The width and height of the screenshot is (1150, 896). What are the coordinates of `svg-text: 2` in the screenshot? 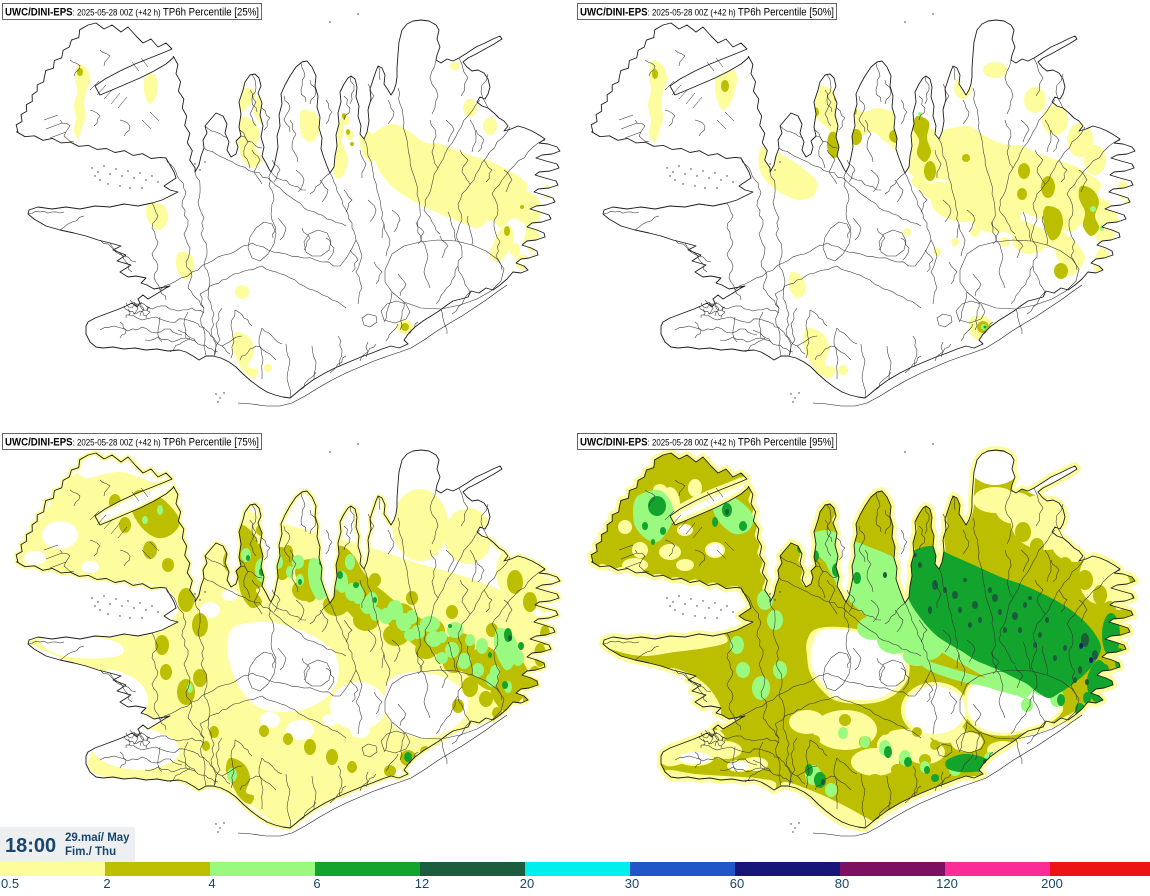 It's located at (106, 883).